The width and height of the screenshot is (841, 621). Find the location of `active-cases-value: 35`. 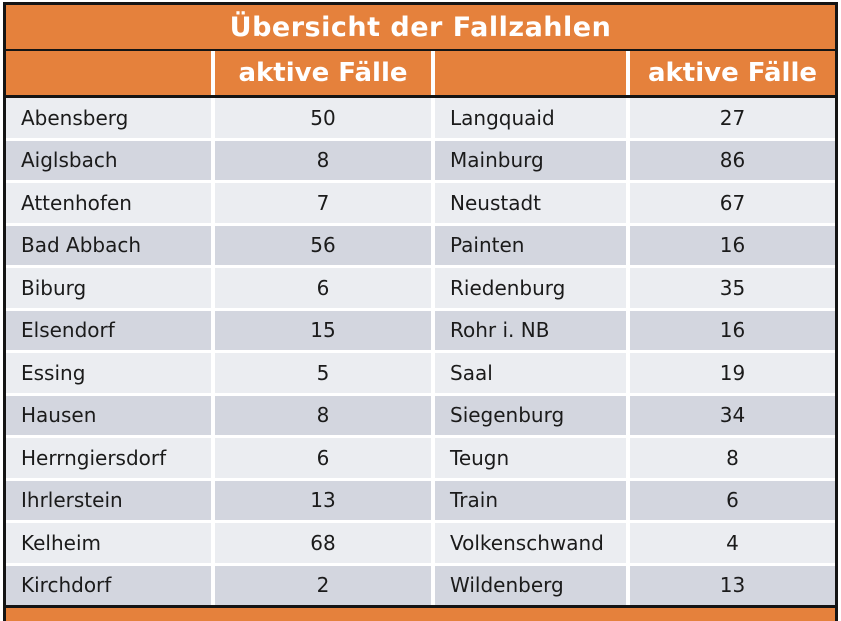

active-cases-value: 35 is located at coordinates (732, 288).